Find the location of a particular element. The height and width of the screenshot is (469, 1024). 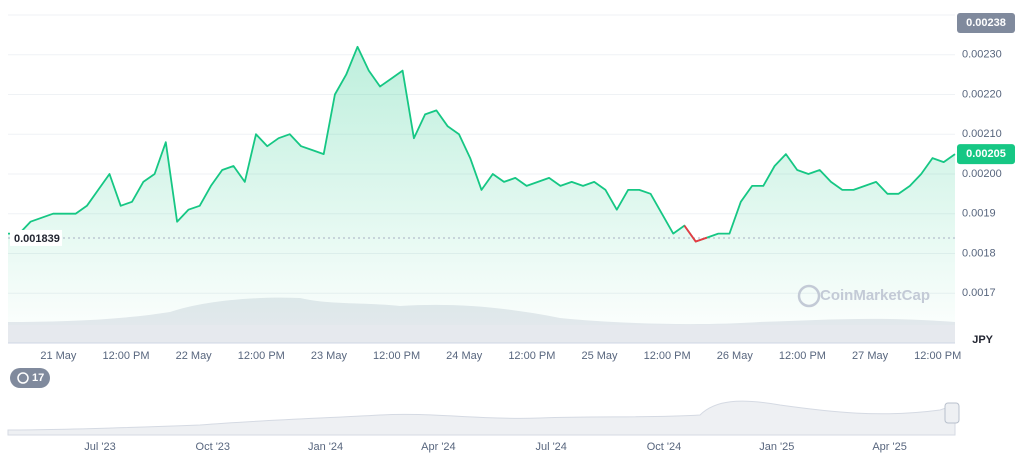

last-badge is located at coordinates (986, 154).